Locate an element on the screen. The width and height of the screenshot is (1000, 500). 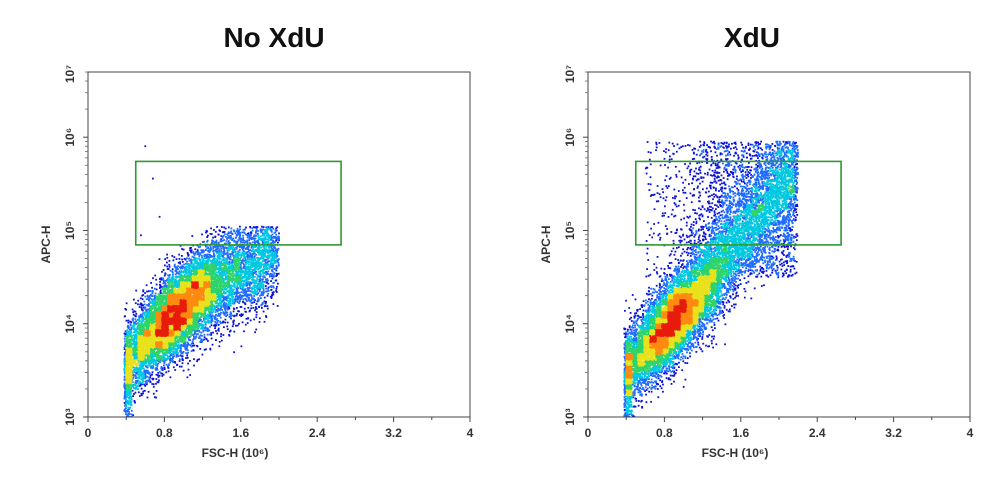
panel-title-no-xdu: No XdU is located at coordinates (274, 38).